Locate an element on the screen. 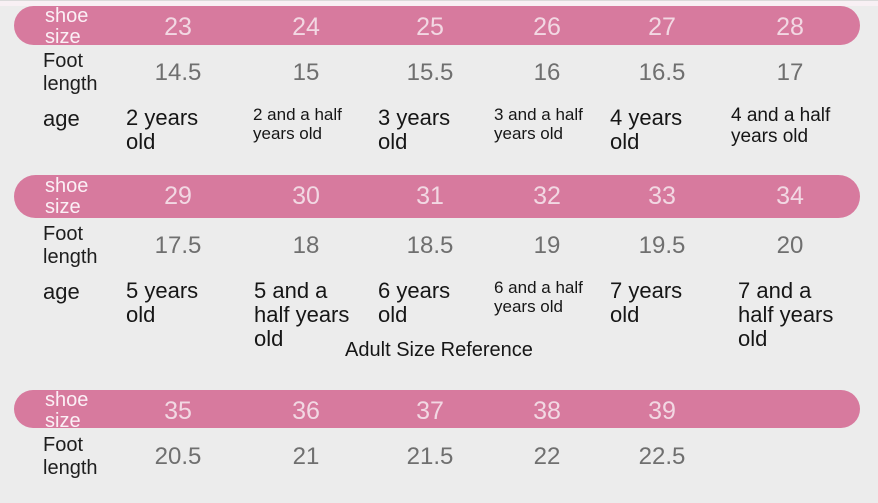 The height and width of the screenshot is (503, 878). foot-length-row-2: Foot length 17.5 18 18.5 19 19.5 20 is located at coordinates (437, 246).